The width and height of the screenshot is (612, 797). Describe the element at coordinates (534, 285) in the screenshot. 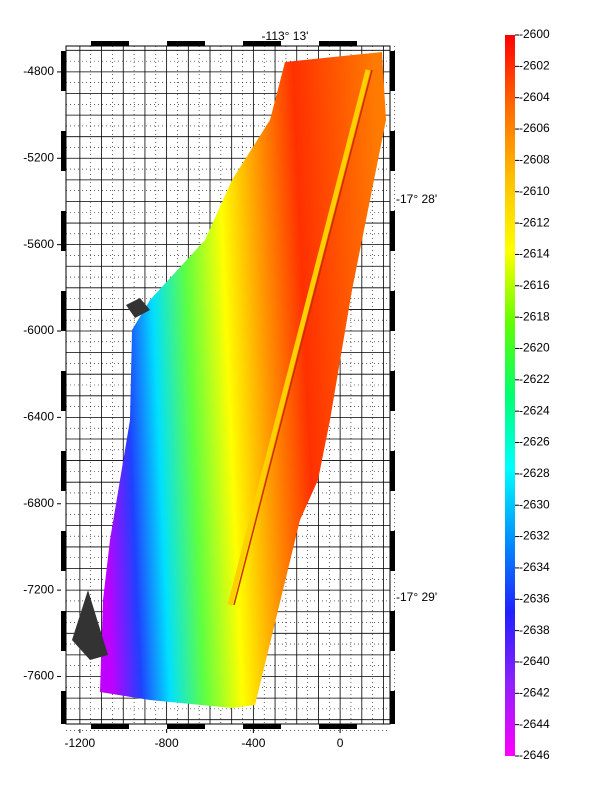

I see `colorbar-tick-label: -2616` at that location.